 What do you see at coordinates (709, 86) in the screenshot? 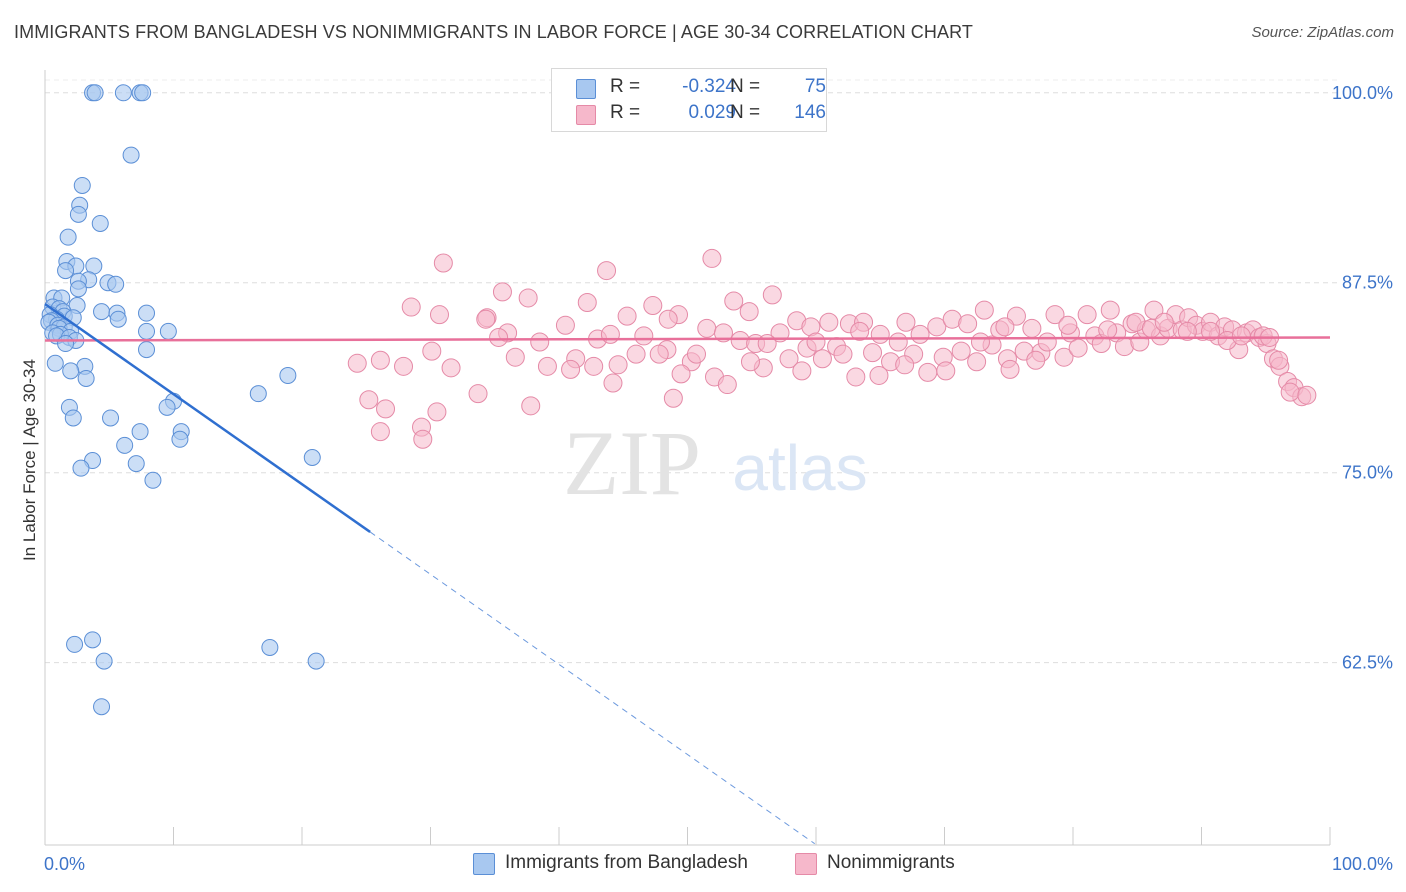
I see `legend-r-value: -0.324` at bounding box center [709, 86].